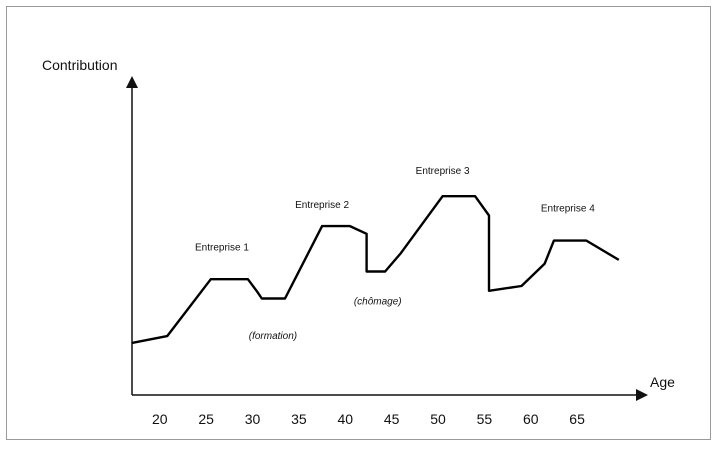 This screenshot has width=721, height=451. What do you see at coordinates (368, 419) in the screenshot?
I see `x-tick-labels: 20 25 30 35 40 45 50 55 60 65` at bounding box center [368, 419].